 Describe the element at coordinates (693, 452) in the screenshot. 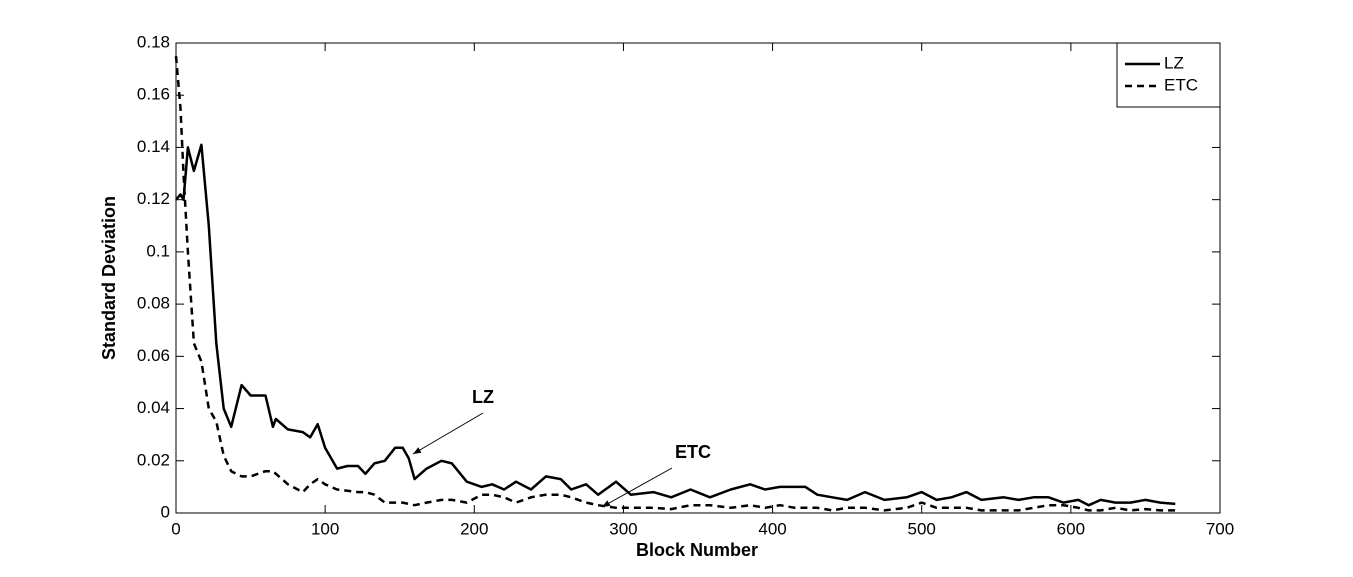

I see `annotation: ETC` at that location.